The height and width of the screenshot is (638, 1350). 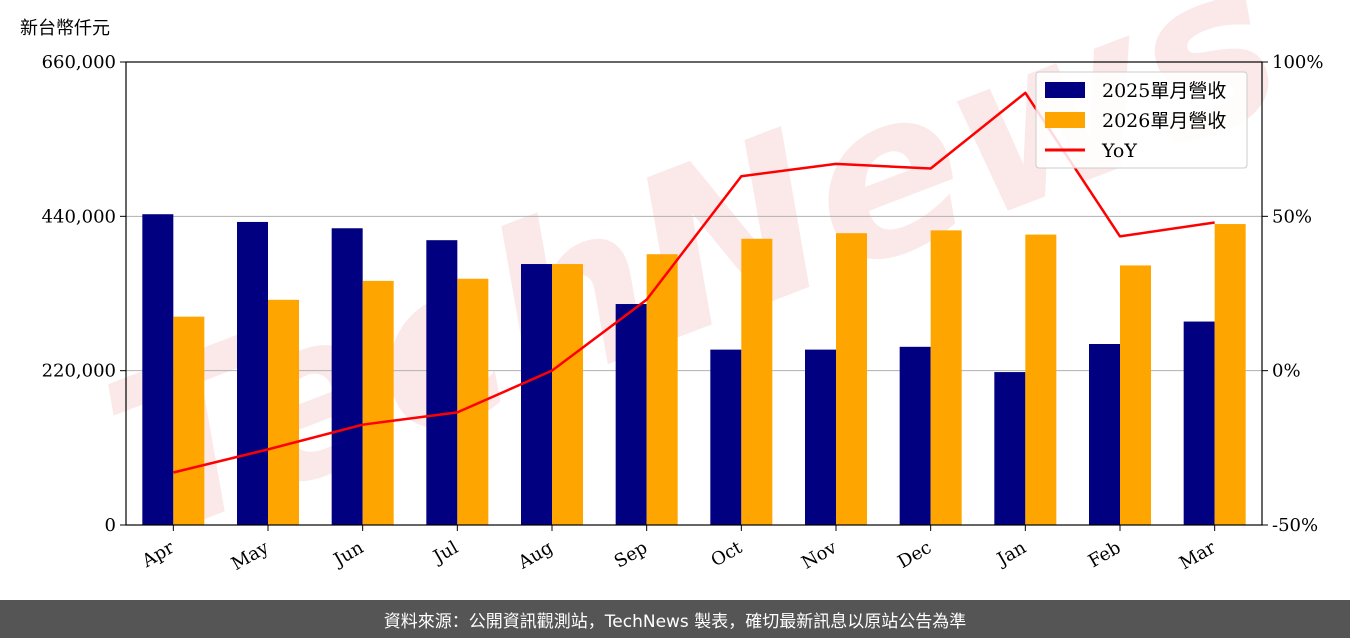 I want to click on y2-tick-label: 100%, so click(x=1297, y=62).